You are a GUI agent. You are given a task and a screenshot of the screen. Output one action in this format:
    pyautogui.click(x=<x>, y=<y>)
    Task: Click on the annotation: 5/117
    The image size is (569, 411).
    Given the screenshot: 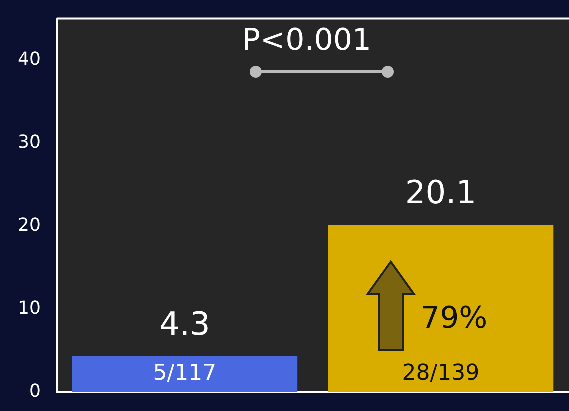 What is the action you would take?
    pyautogui.click(x=185, y=373)
    